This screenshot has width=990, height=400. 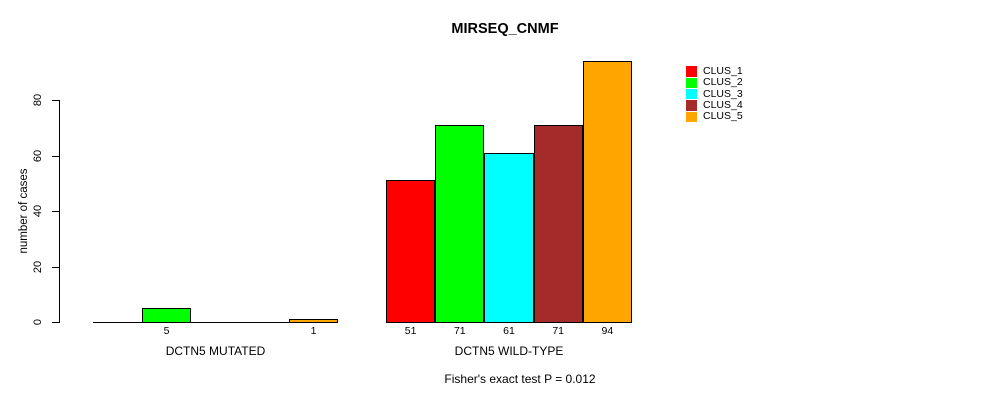 I want to click on bar-value-label: 94, so click(x=607, y=331).